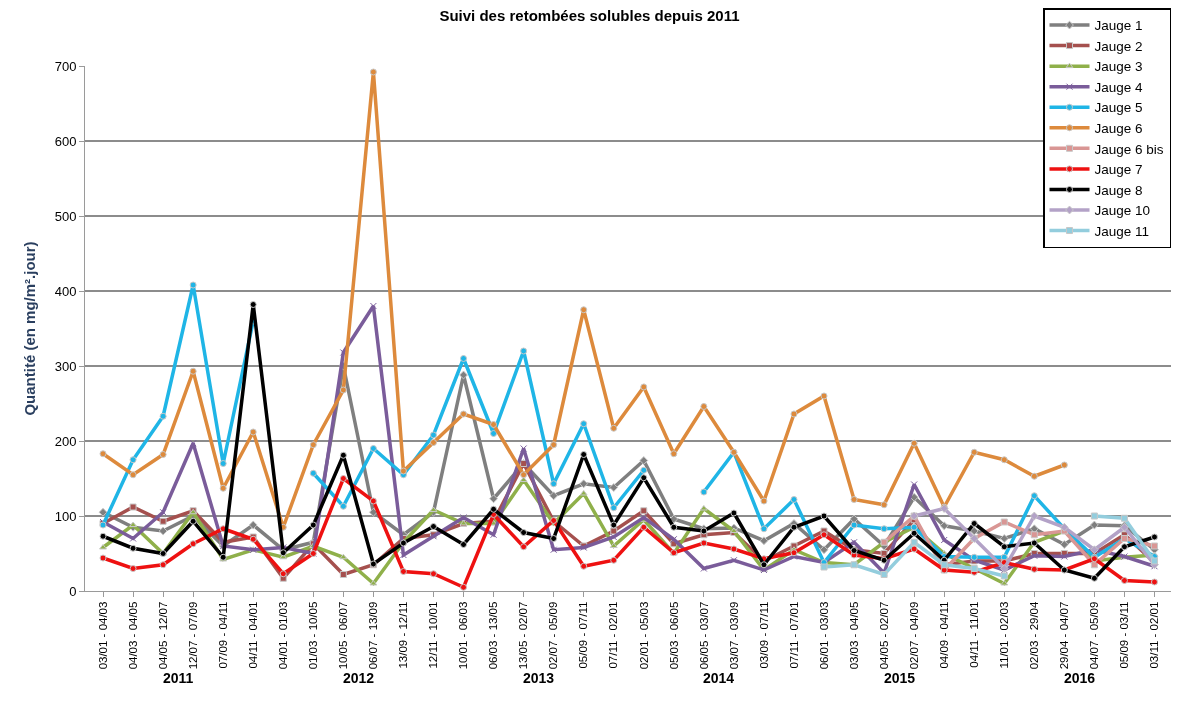 The height and width of the screenshot is (722, 1179). What do you see at coordinates (65, 141) in the screenshot?
I see `y-tick-label: 600` at bounding box center [65, 141].